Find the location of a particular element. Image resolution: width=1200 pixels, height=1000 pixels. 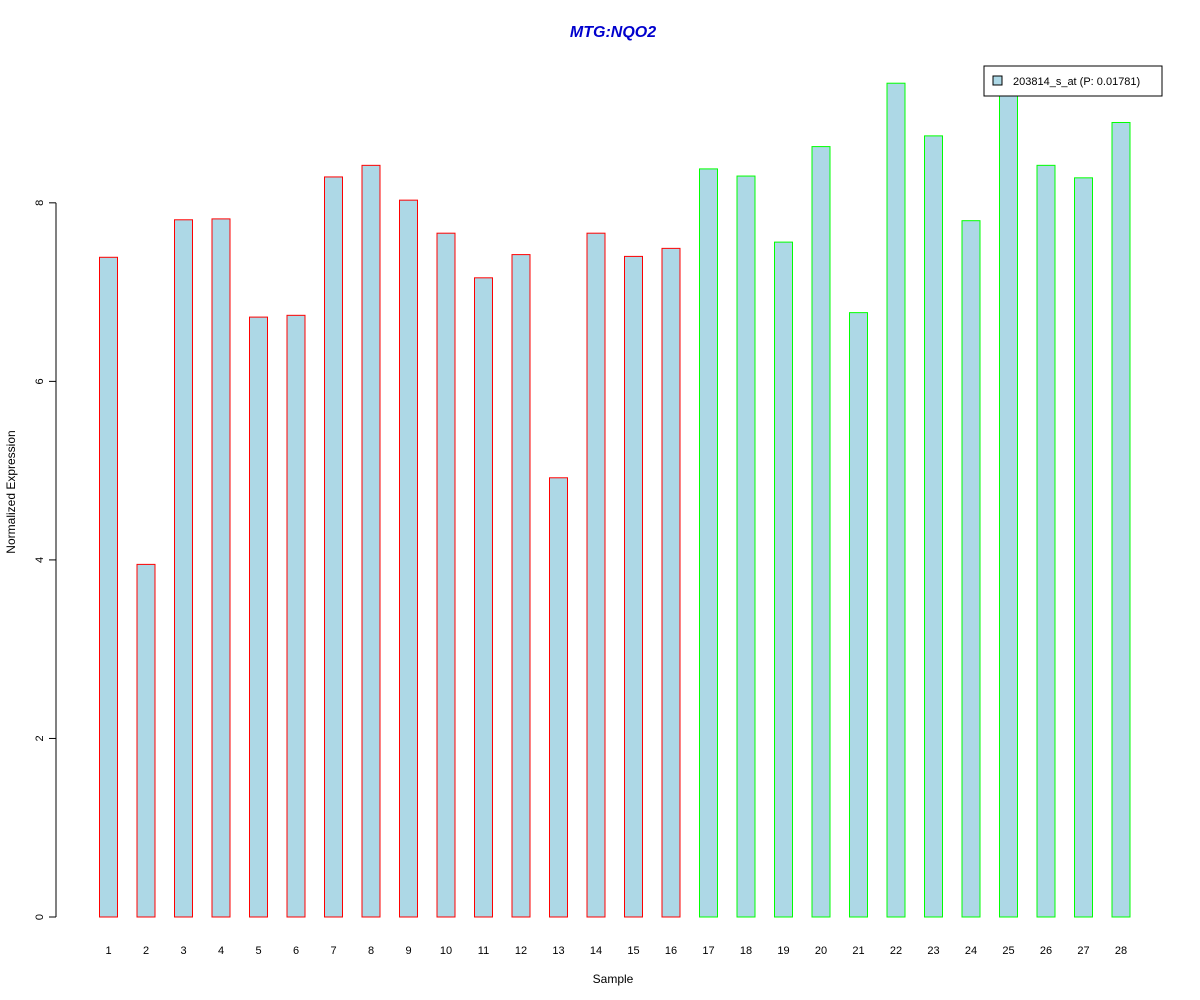

x-tick-label: 12 is located at coordinates (521, 951).